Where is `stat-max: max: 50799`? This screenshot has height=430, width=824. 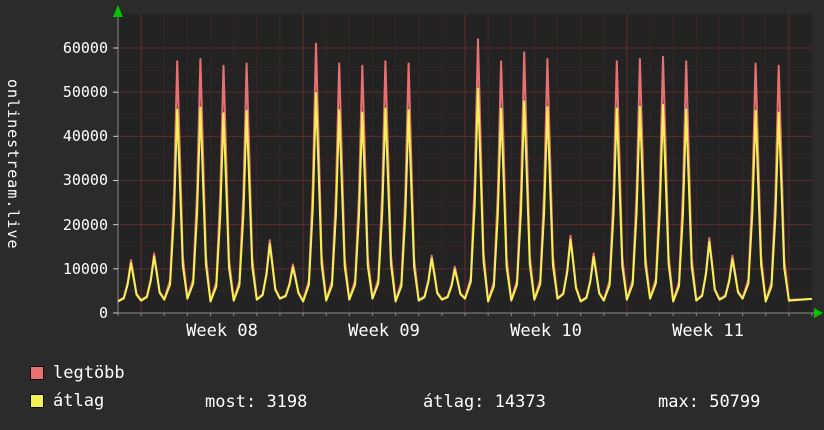 stat-max: max: 50799 is located at coordinates (709, 402).